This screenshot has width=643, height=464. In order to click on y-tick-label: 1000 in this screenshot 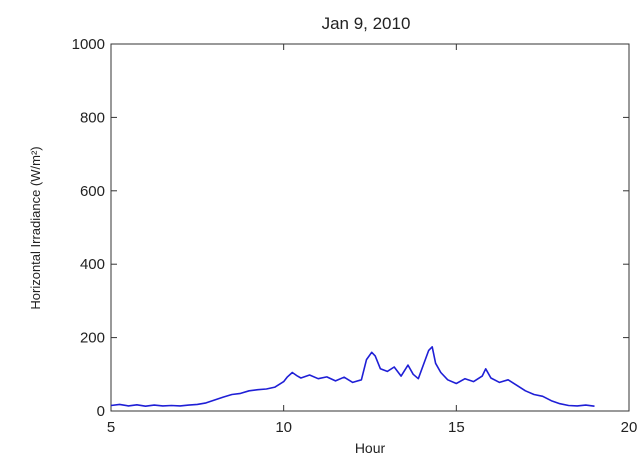, I will do `click(88, 44)`.